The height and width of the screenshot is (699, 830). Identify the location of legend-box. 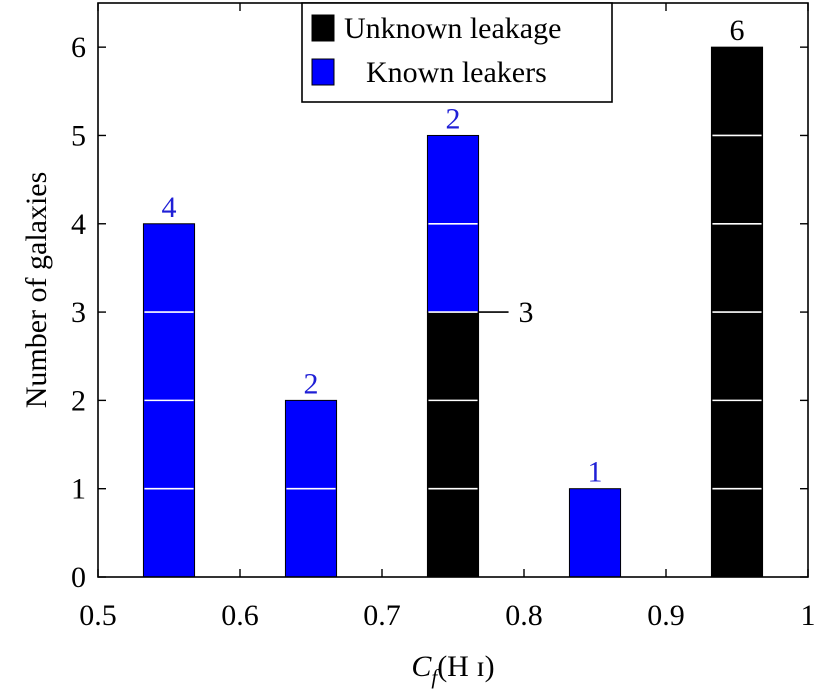
(457, 52).